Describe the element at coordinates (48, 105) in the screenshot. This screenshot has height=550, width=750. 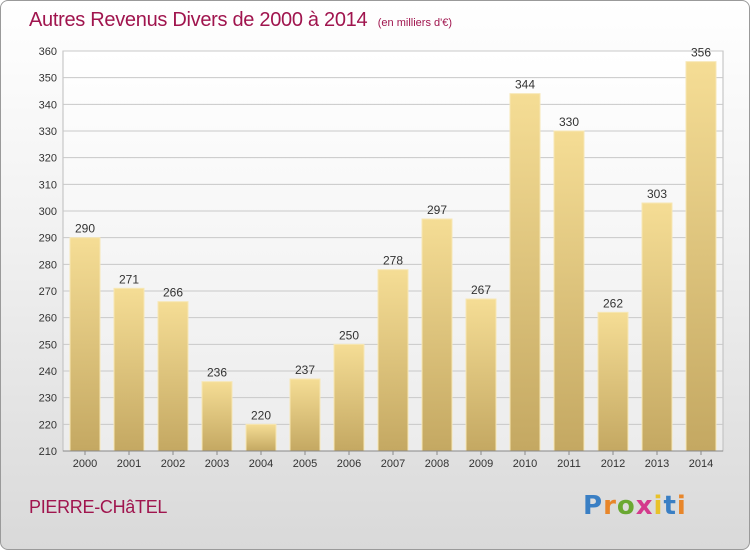
I see `y-tick-label: 340` at that location.